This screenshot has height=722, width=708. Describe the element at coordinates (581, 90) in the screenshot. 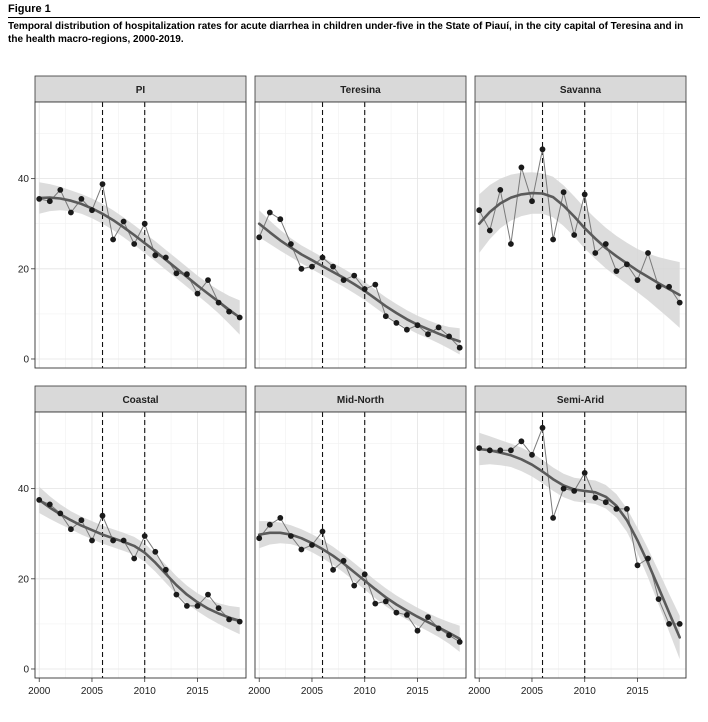

I see `panel-strip-label: Savanna` at that location.